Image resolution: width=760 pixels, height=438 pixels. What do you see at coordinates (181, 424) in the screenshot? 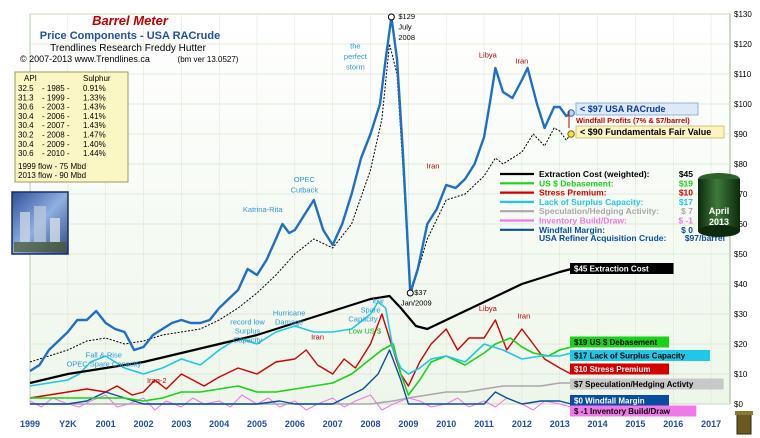
I see `x-tick-label: 2003` at bounding box center [181, 424].